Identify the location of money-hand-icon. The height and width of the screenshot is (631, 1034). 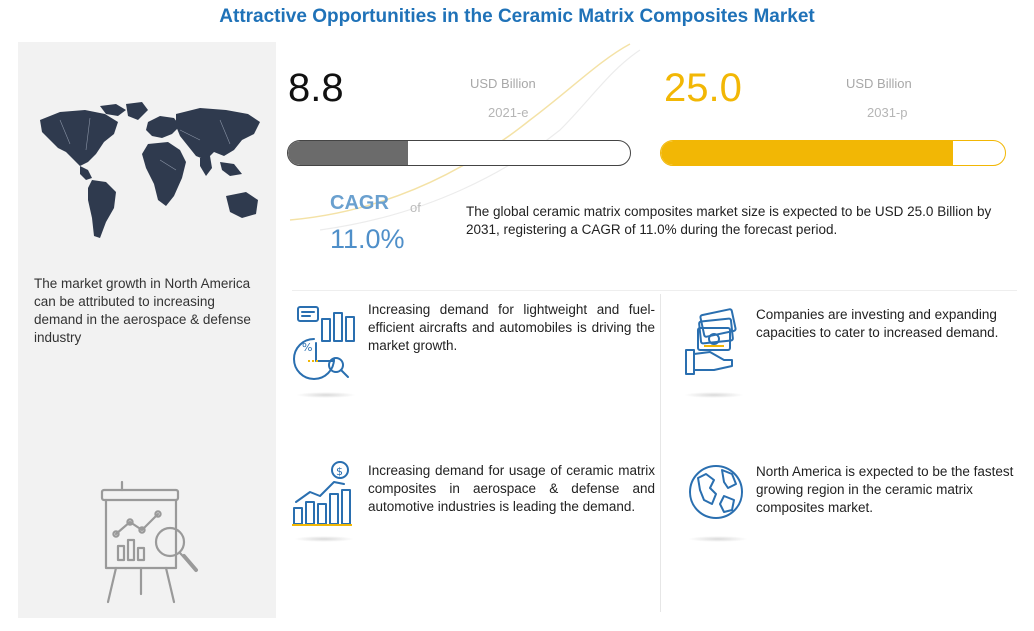
(711, 341).